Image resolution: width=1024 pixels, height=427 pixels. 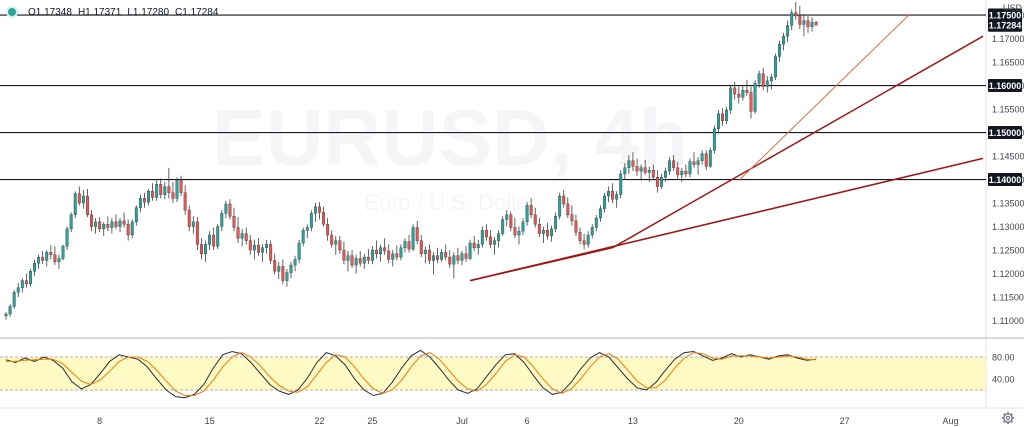 I want to click on time-tick-label: 25, so click(x=372, y=421).